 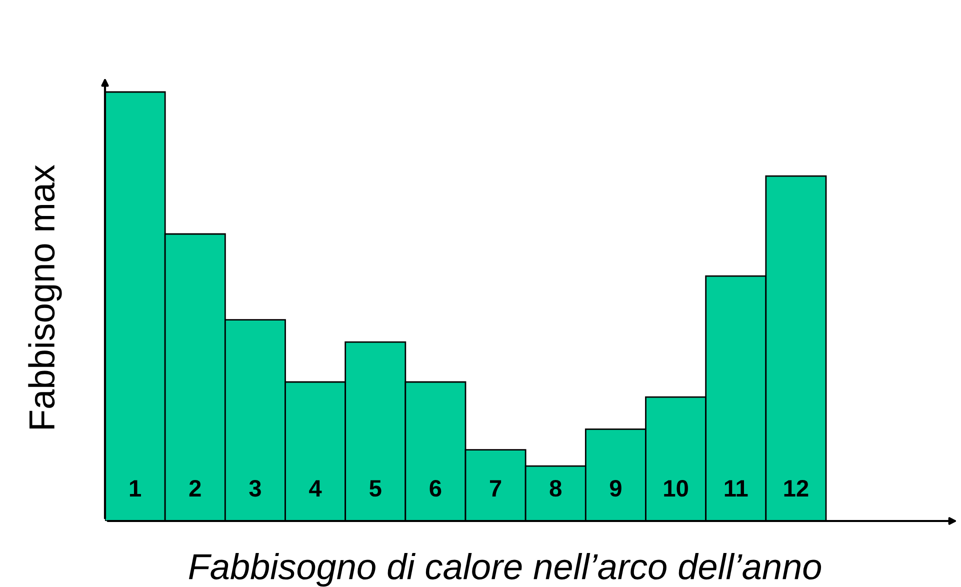 I want to click on x-tick-label: 6, so click(x=436, y=488).